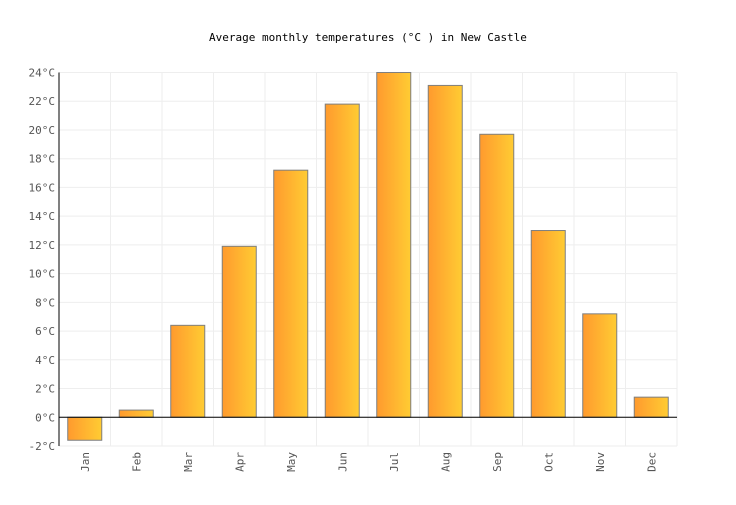 This screenshot has height=505, width=736. I want to click on bar-jun, so click(342, 260).